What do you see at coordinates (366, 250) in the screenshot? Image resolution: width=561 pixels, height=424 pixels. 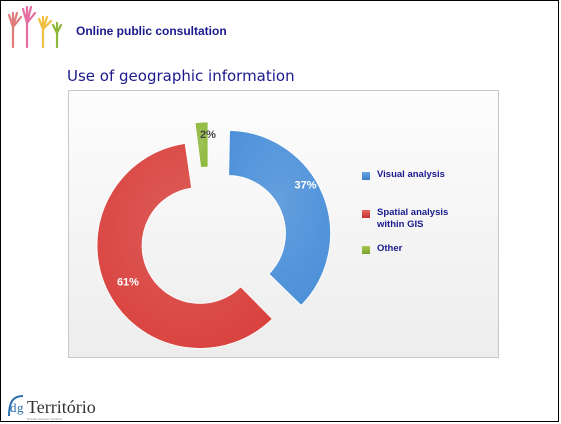 I see `legend-swatch-other` at bounding box center [366, 250].